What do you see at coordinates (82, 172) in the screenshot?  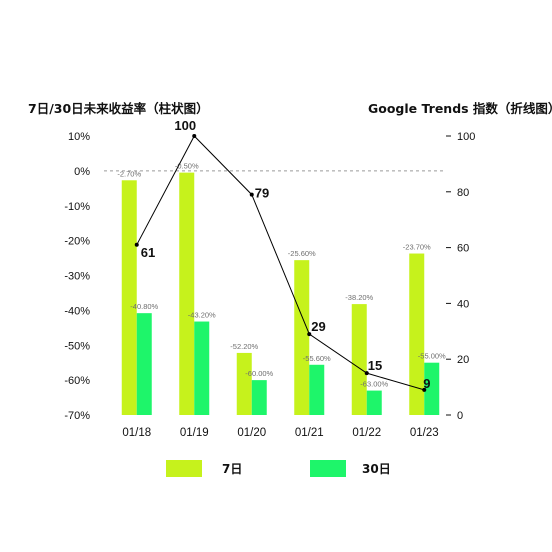 I see `left-tick-label: 0%` at bounding box center [82, 172].